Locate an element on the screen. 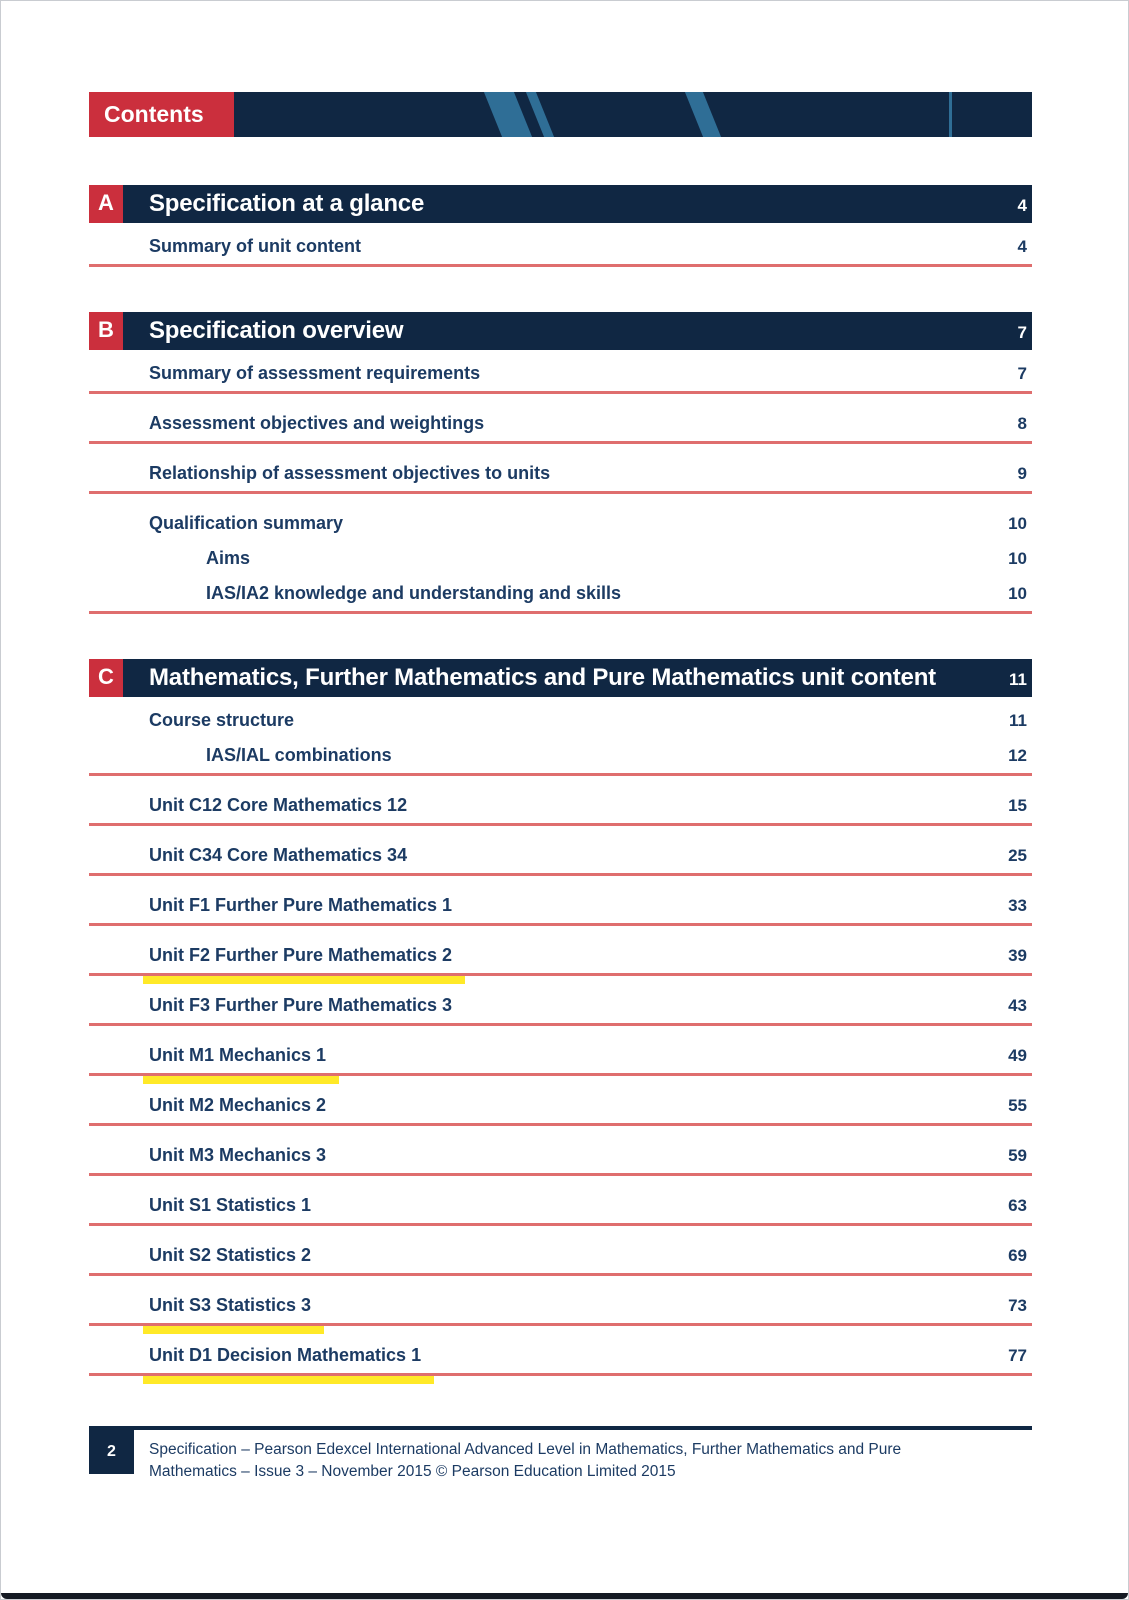 The width and height of the screenshot is (1129, 1600). toc-entry-label-highlighted: Unit D1 Decision Mathematics 1 is located at coordinates (288, 1363).